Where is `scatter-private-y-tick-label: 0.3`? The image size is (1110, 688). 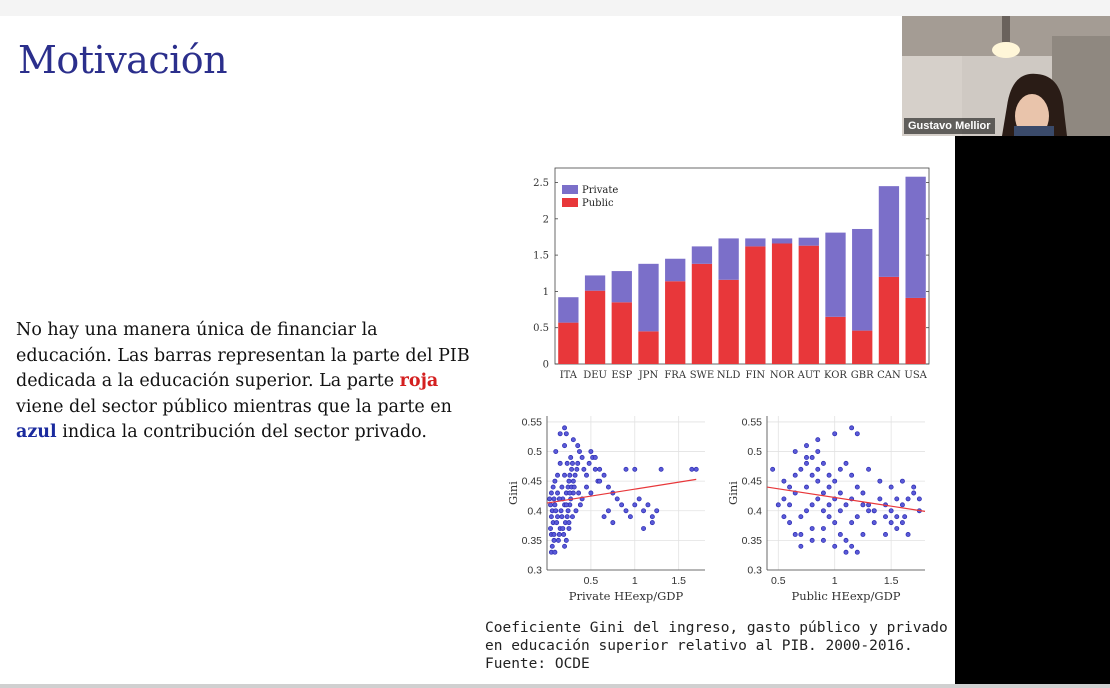 scatter-private-y-tick-label: 0.3 is located at coordinates (534, 571).